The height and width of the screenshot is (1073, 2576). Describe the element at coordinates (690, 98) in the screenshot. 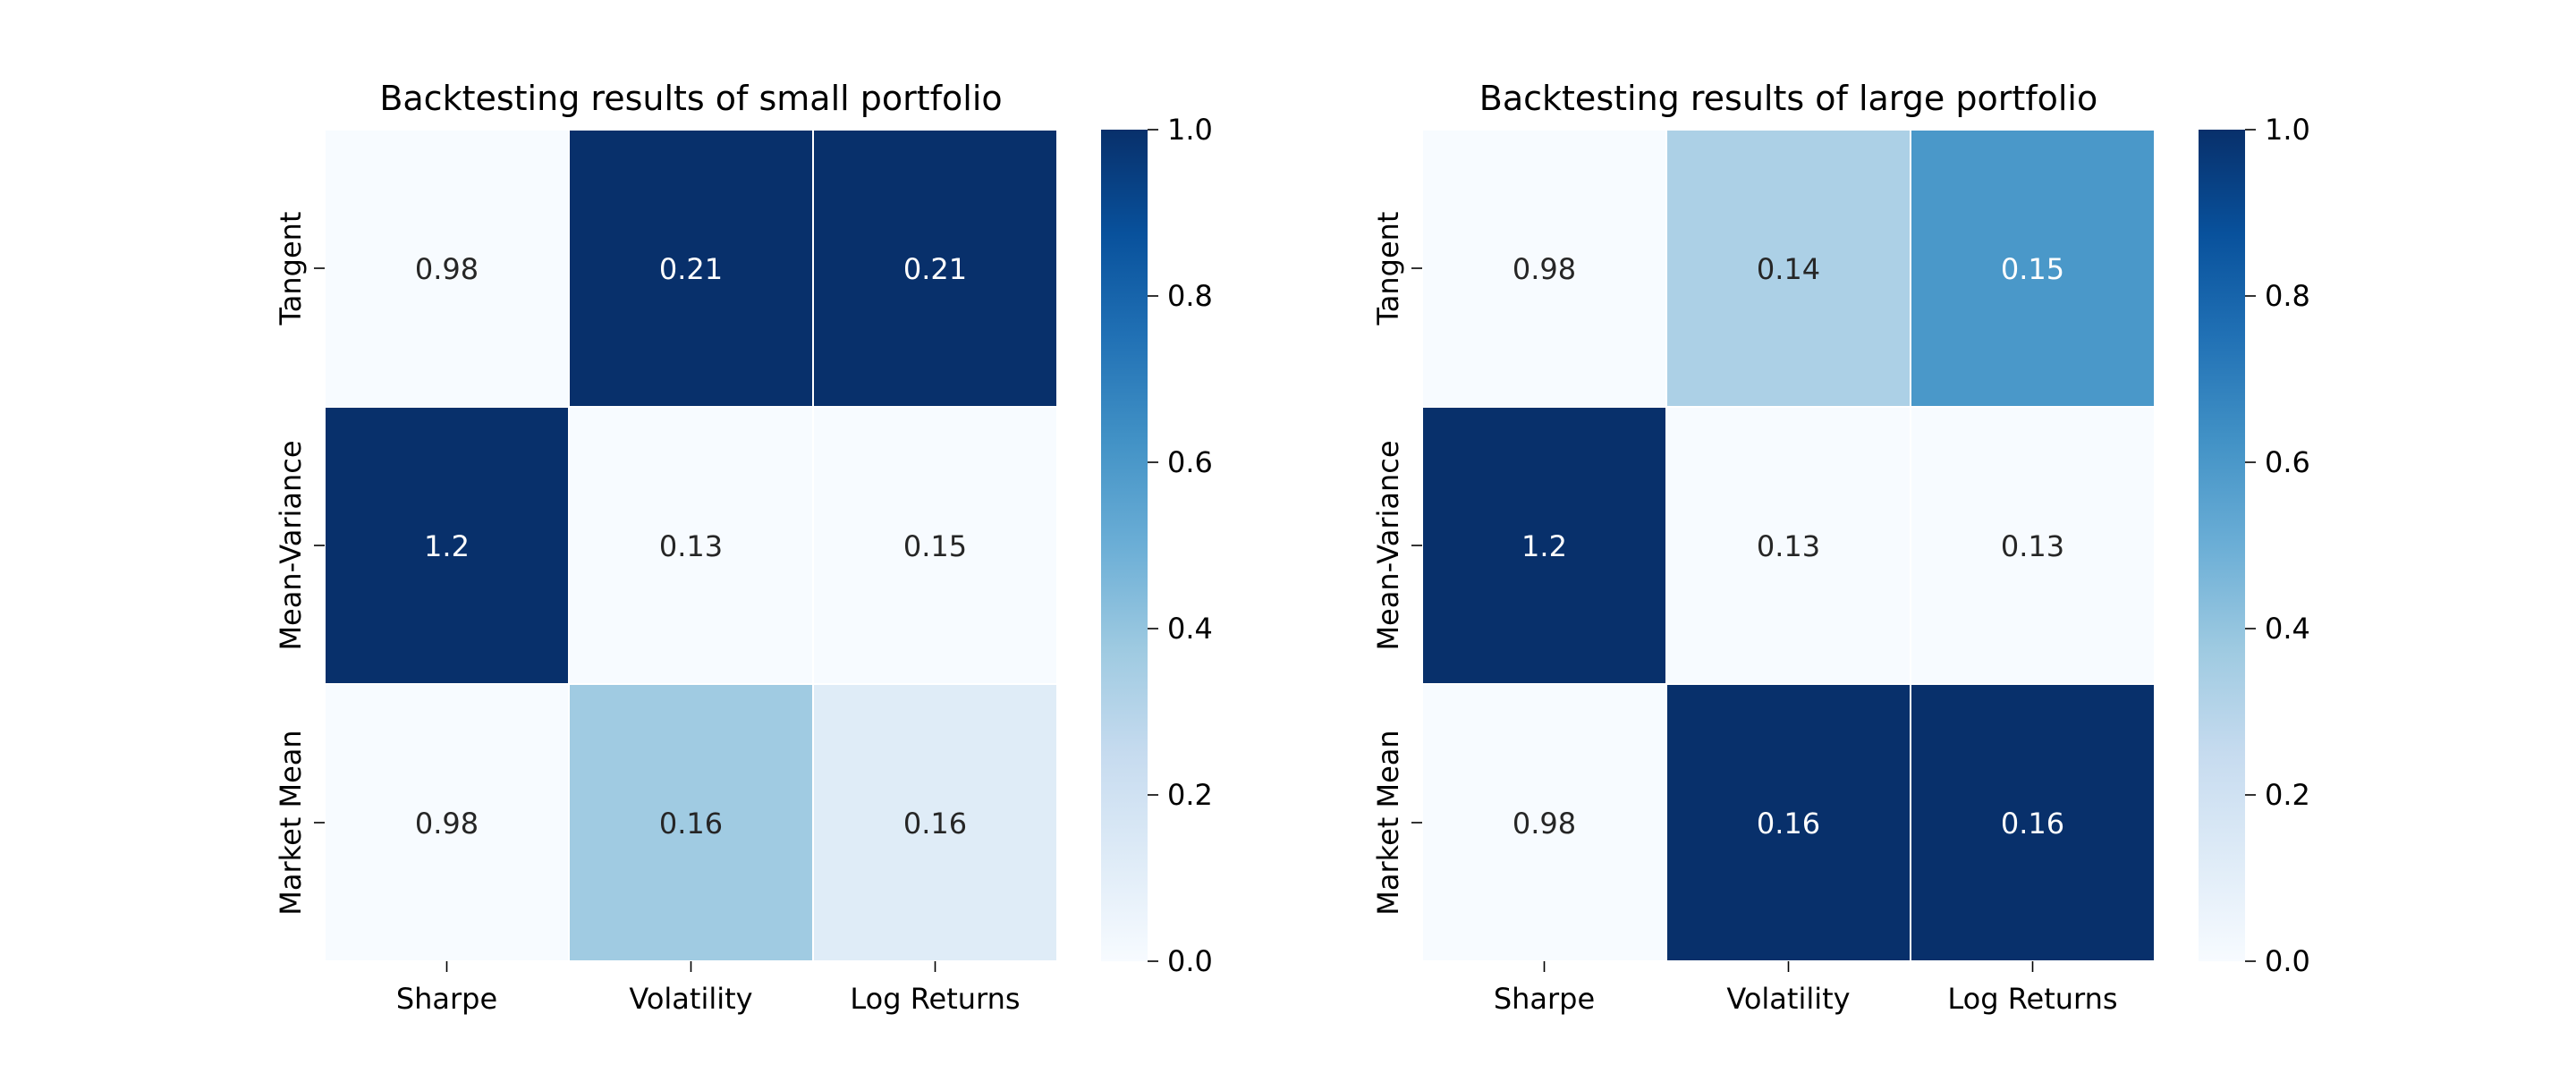

I see `chart-title: Backtesting results of small portfolio` at that location.